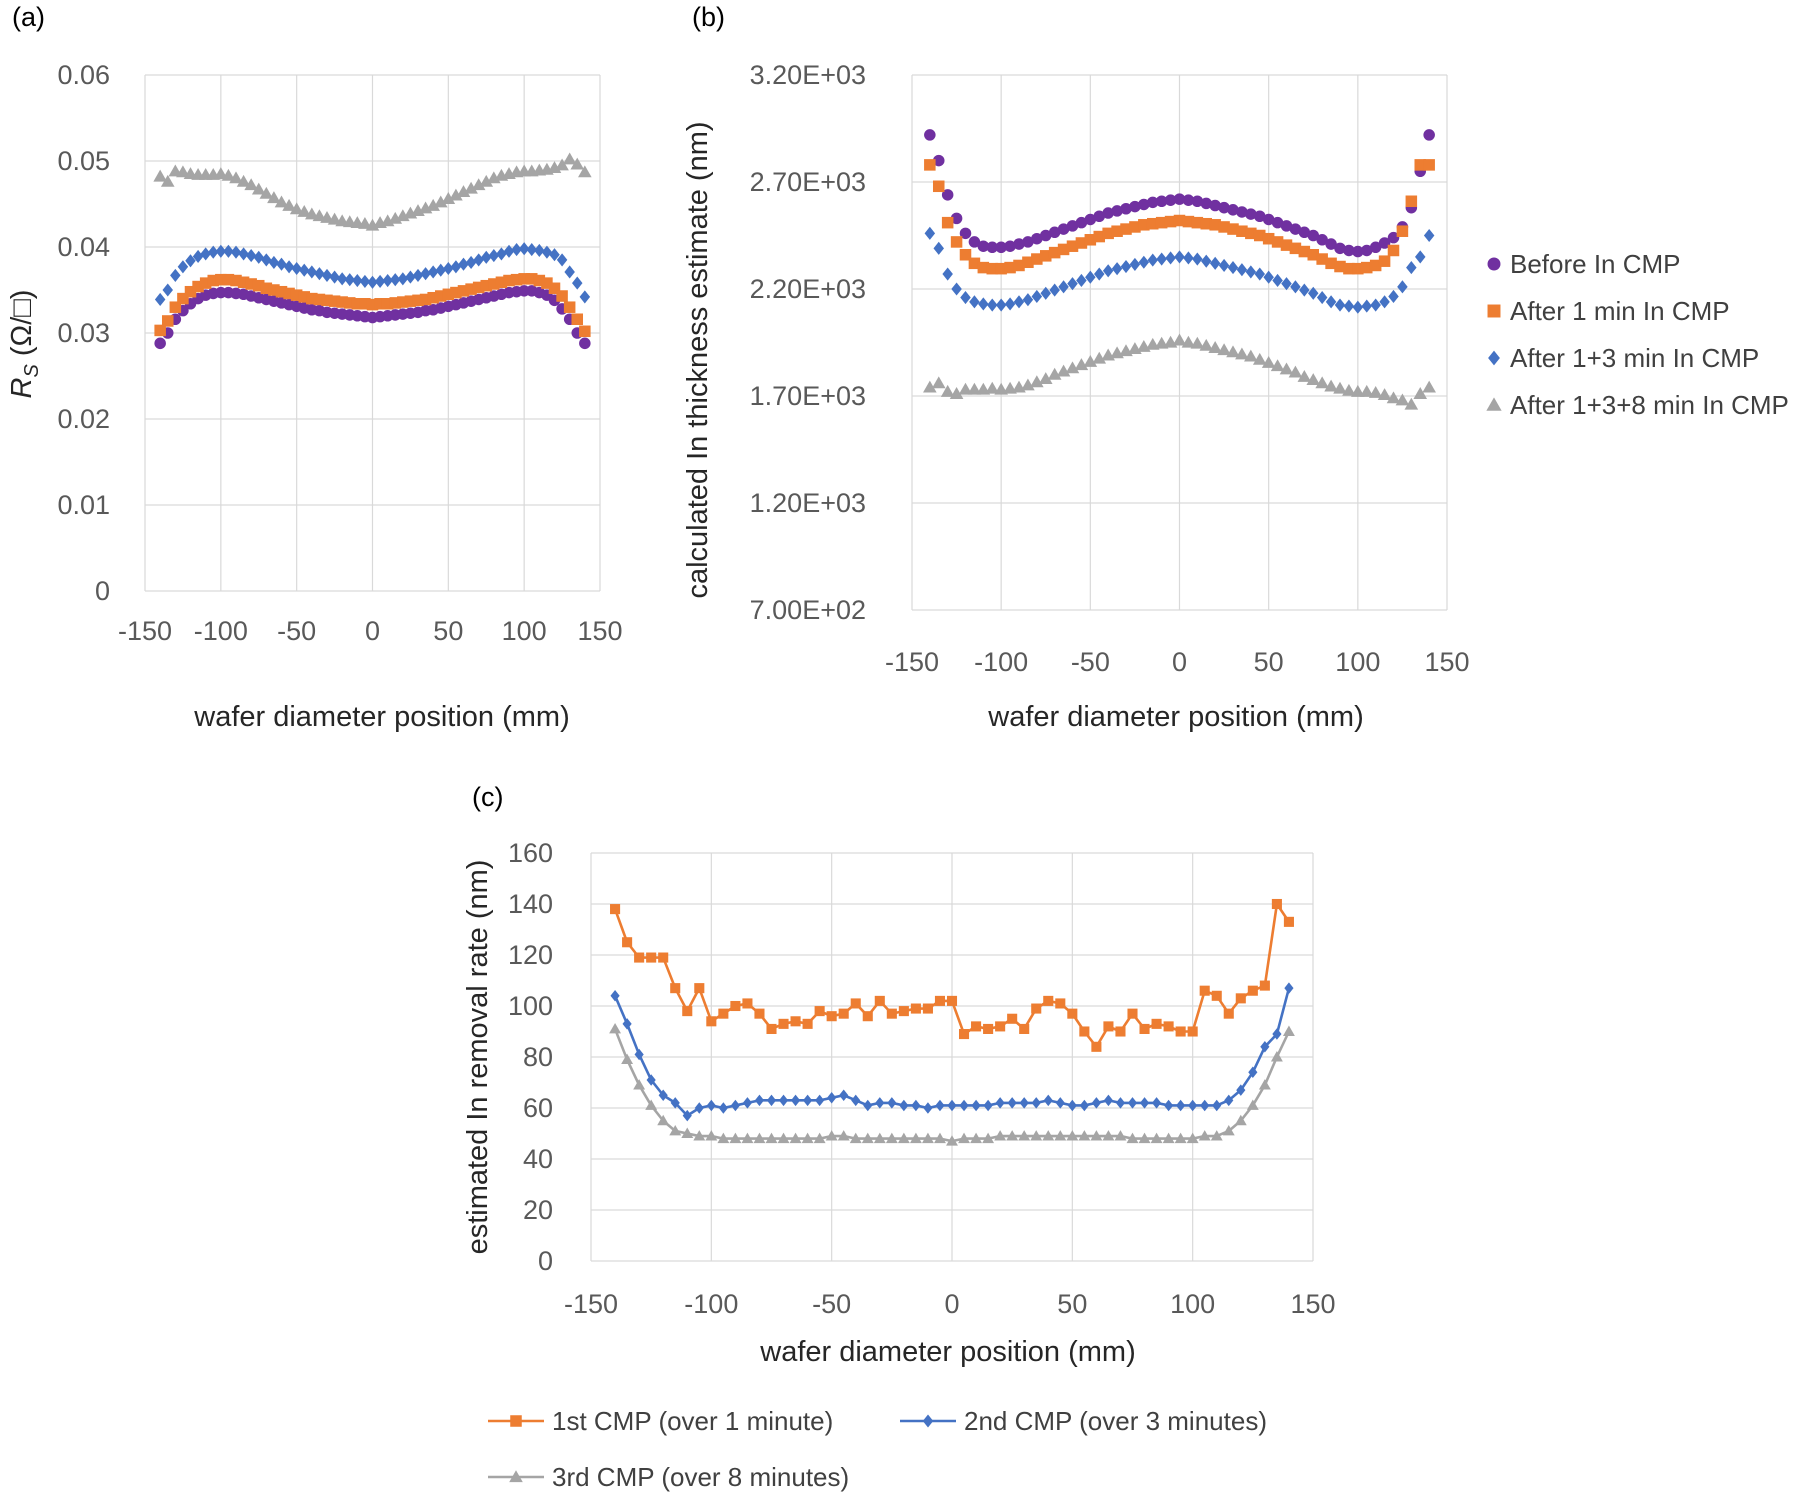 The image size is (1817, 1503). What do you see at coordinates (1584, 264) in the screenshot?
I see `legend-item: Before In CMP` at bounding box center [1584, 264].